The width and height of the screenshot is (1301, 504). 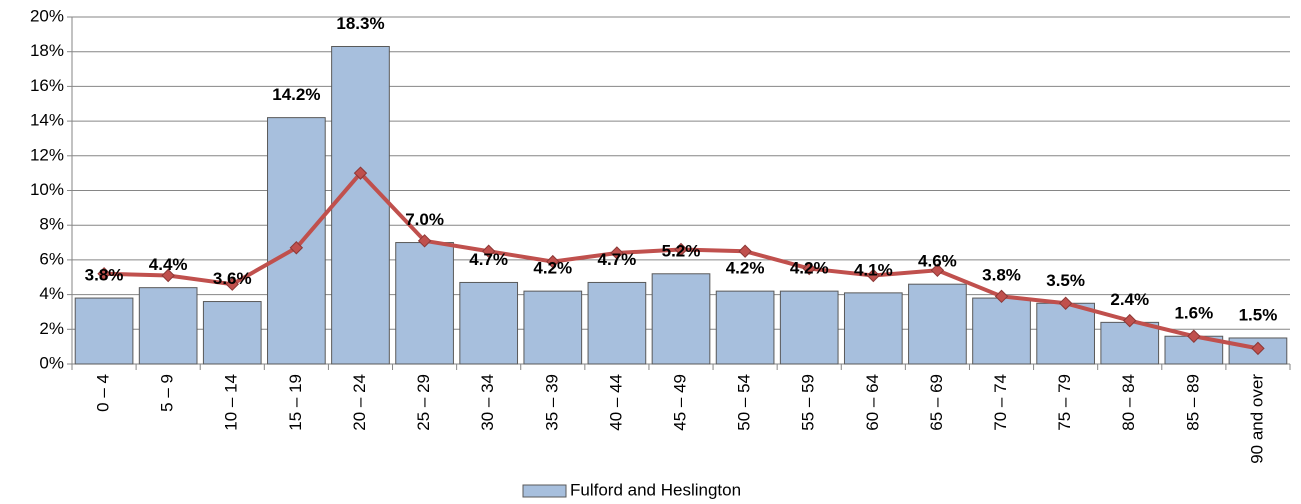 I want to click on x-tick-label: 85 – 89, so click(x=1192, y=402).